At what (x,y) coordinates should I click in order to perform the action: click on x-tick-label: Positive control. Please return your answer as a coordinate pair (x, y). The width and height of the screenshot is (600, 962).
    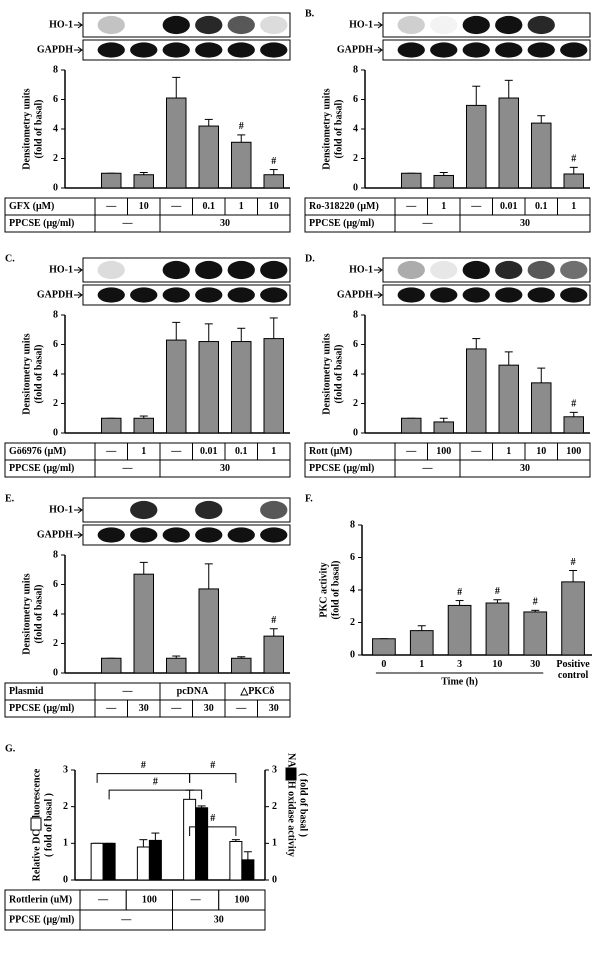
    Looking at the image, I should click on (573, 670).